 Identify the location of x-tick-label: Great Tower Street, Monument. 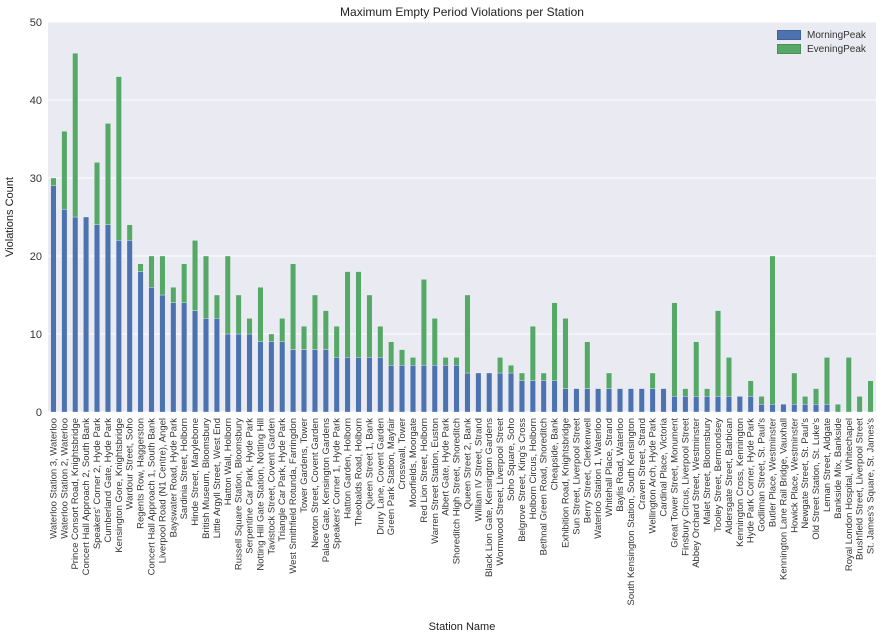
(674, 483).